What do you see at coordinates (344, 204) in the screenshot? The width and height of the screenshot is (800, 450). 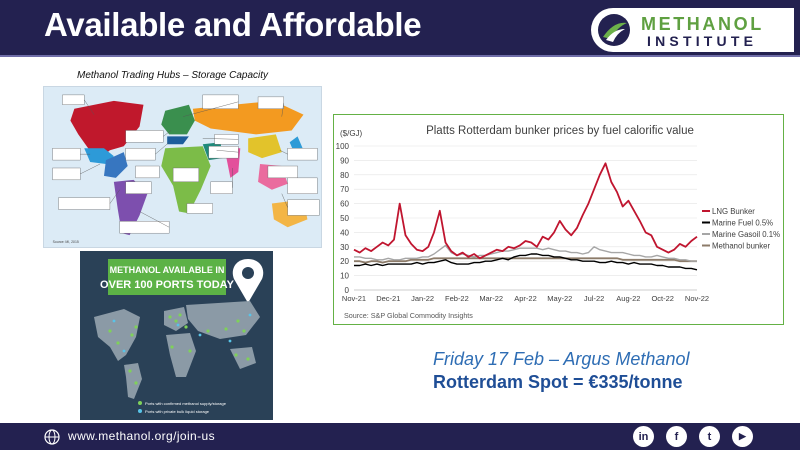 I see `chart-y-tick-label: 60` at bounding box center [344, 204].